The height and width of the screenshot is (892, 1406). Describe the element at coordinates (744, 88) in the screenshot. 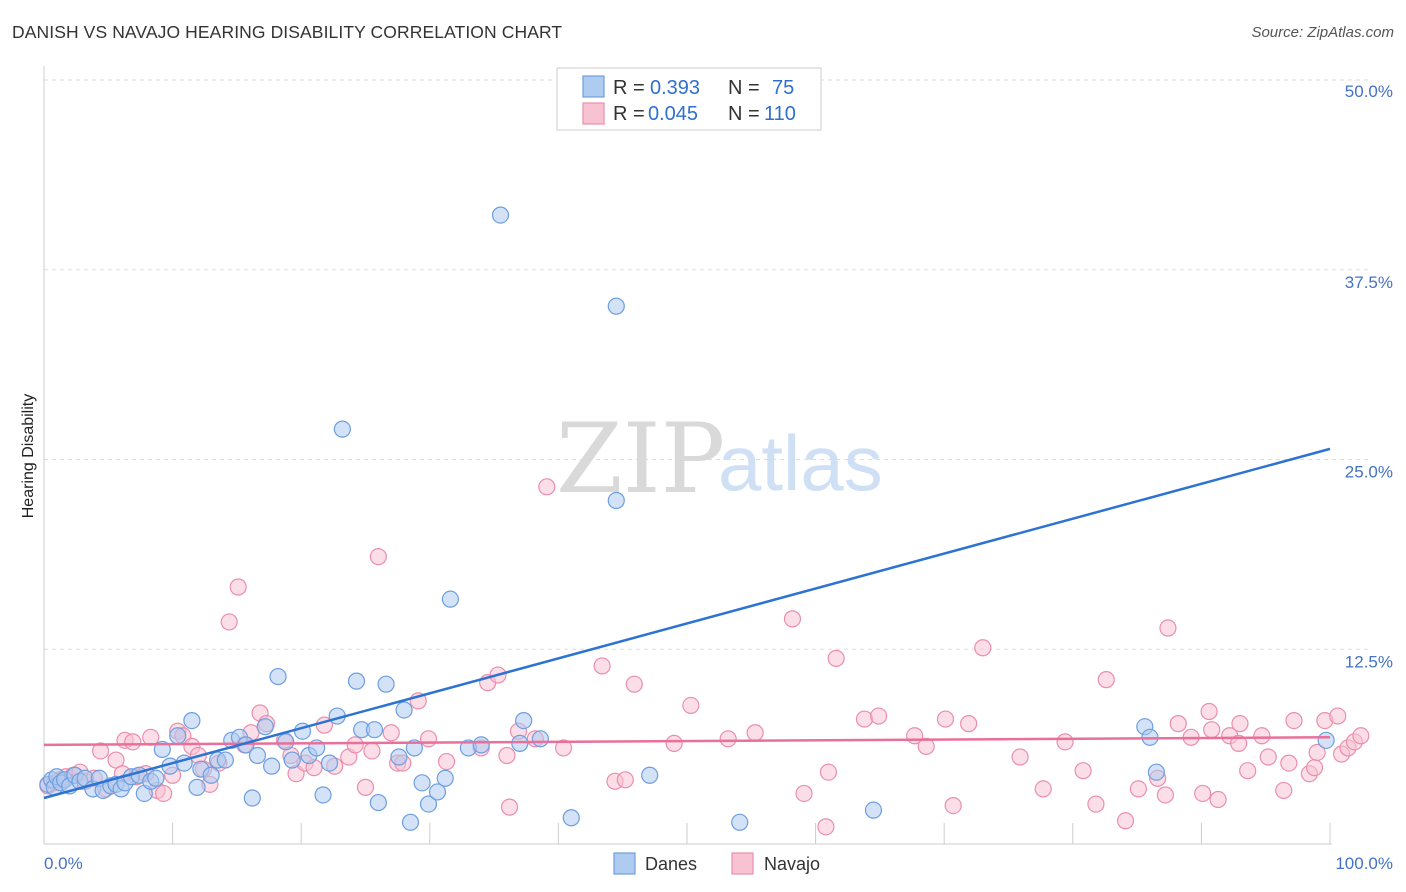

I see `legend-n-label-danes: N =` at that location.